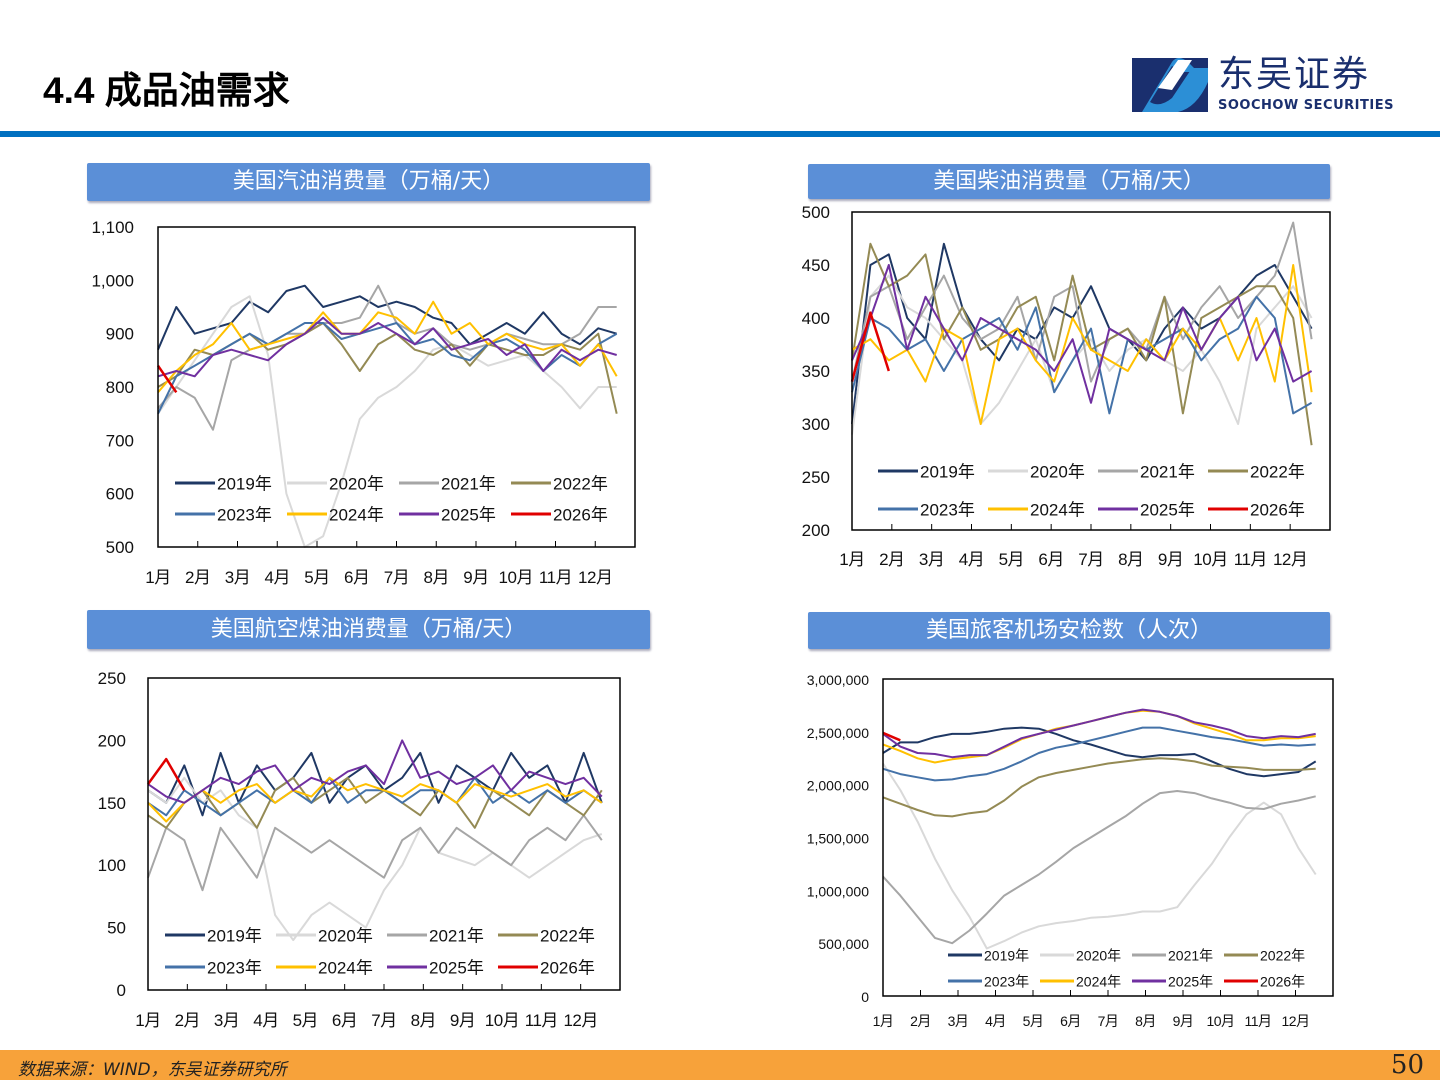 The width and height of the screenshot is (1440, 1080). I want to click on legend-item: 2024年, so click(324, 967).